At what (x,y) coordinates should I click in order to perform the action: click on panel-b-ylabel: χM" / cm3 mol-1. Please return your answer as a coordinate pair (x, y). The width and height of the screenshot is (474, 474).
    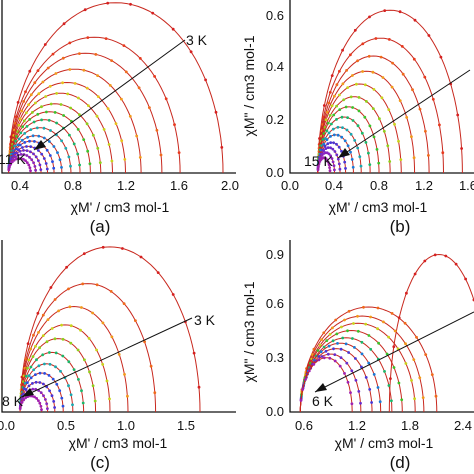
    Looking at the image, I should click on (249, 85).